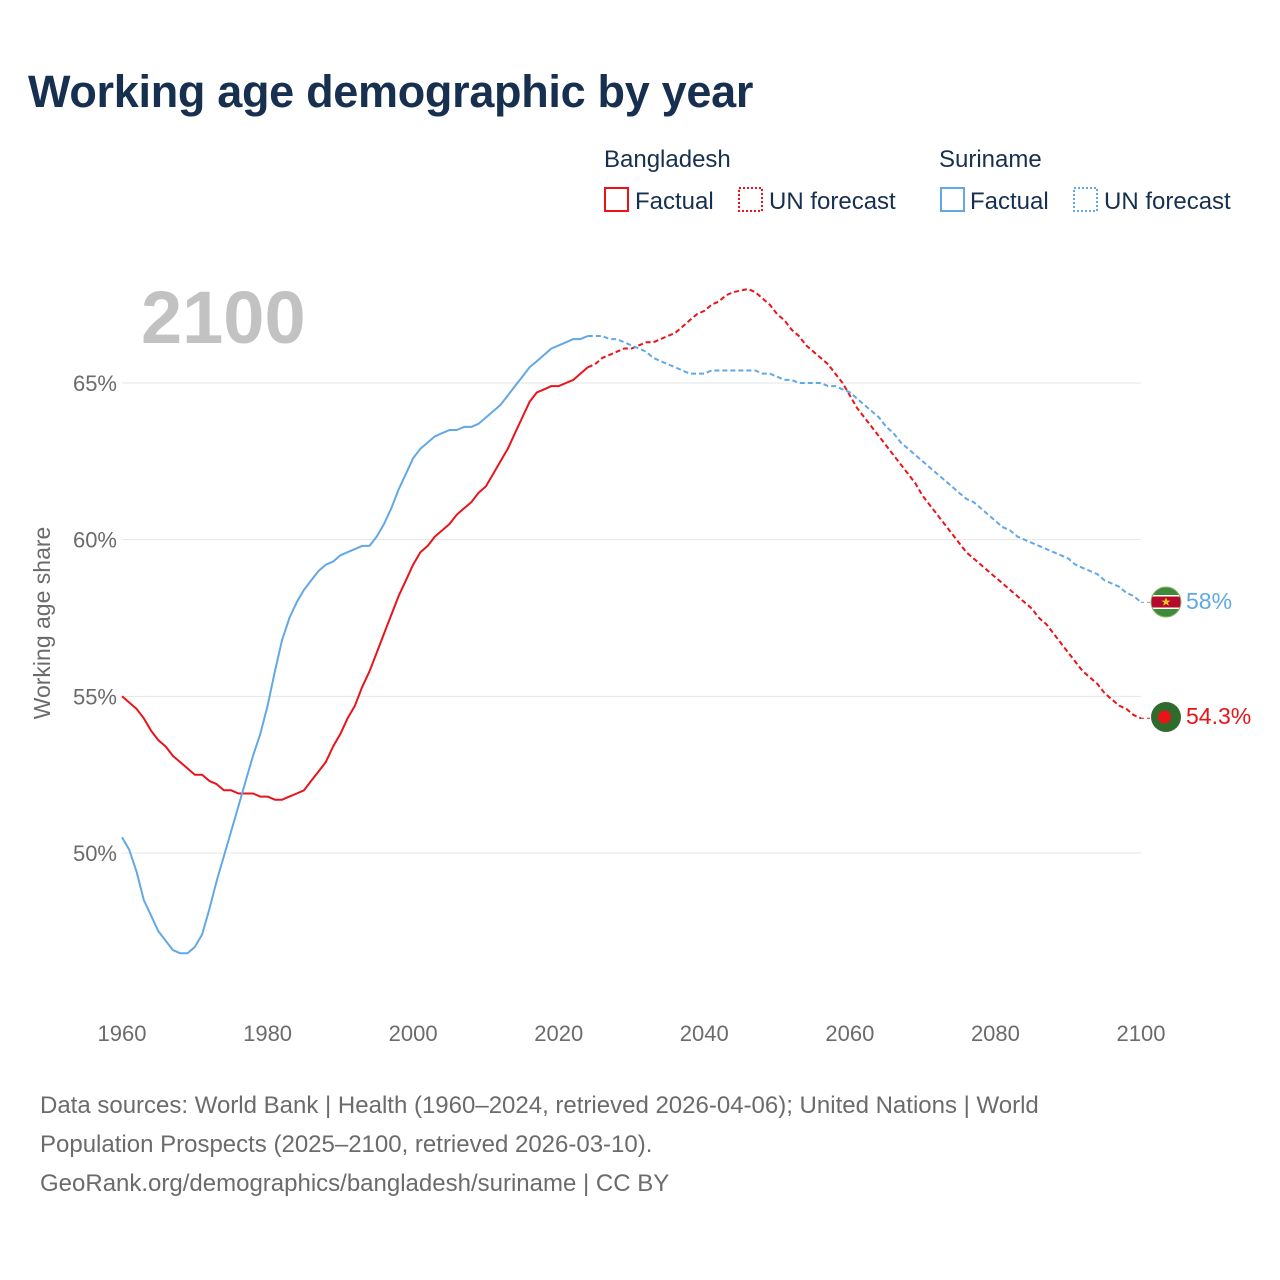  Describe the element at coordinates (849, 1033) in the screenshot. I see `x-tick-label: 2060` at that location.